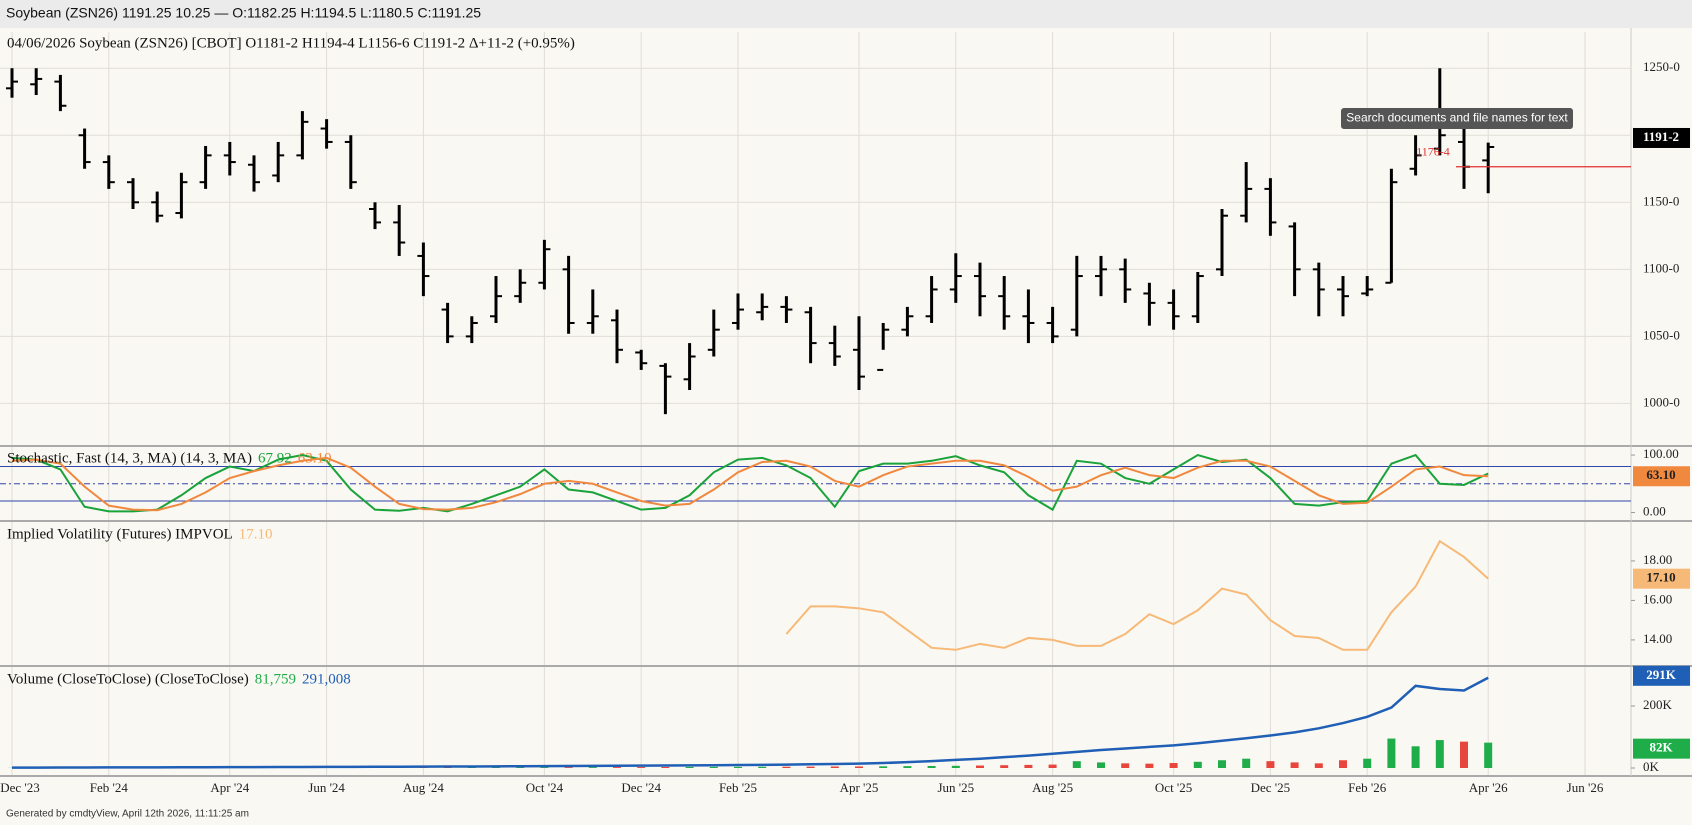 This screenshot has width=1692, height=825. I want to click on y-tick-label: 0K, so click(1651, 766).